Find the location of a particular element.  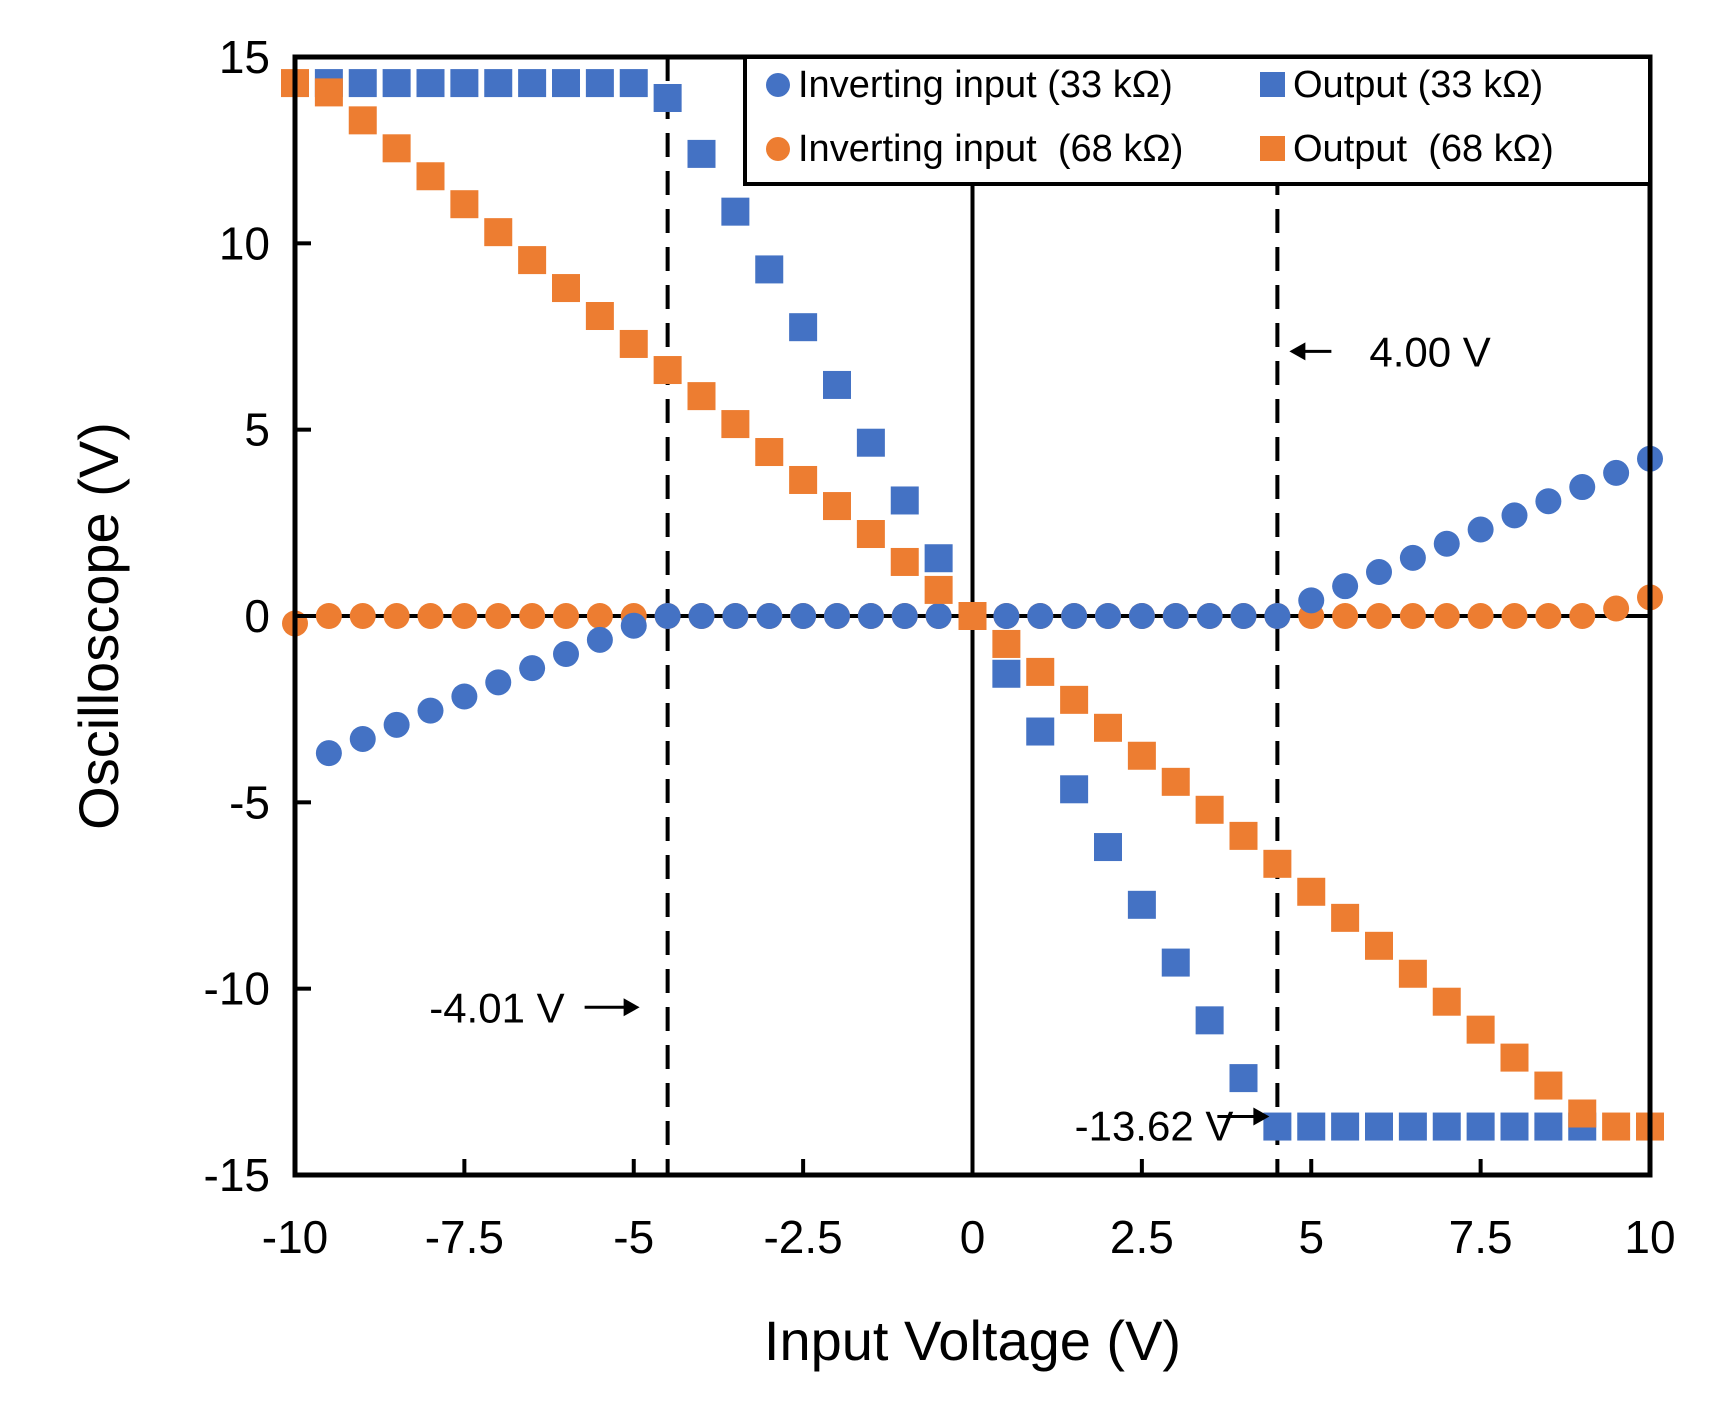

x-tick-label: 2.5 is located at coordinates (1142, 1237).